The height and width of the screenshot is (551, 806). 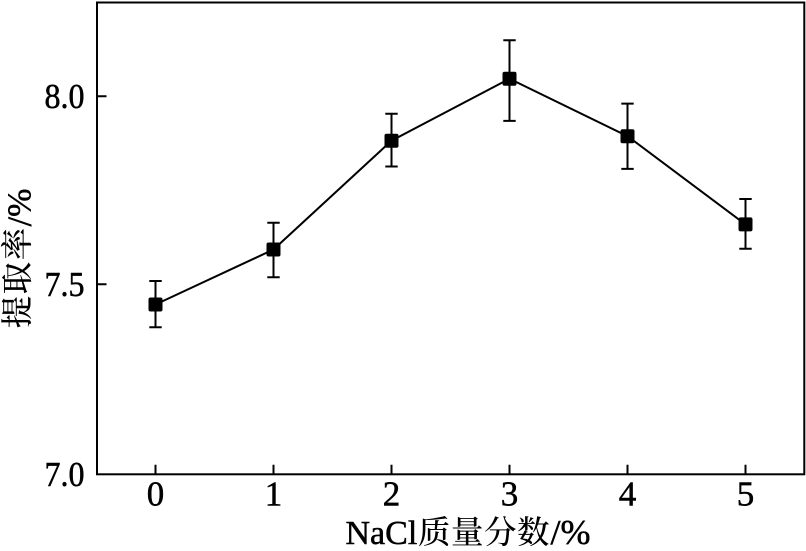 I want to click on svg-text: NaCl, so click(x=382, y=533).